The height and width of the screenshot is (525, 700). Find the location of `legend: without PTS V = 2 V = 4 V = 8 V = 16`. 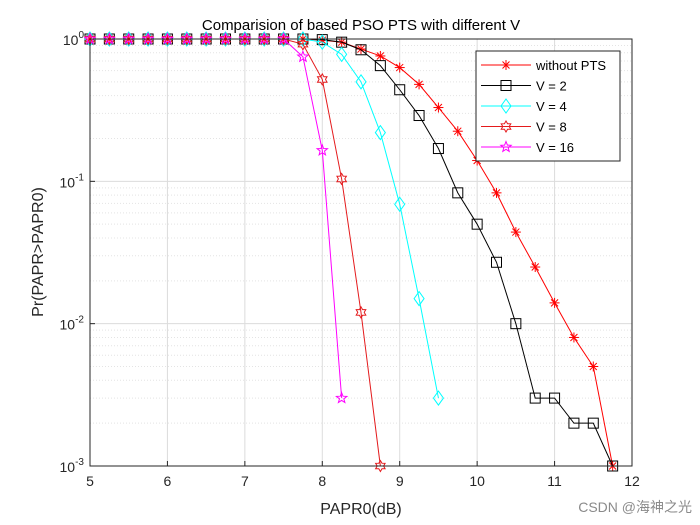

legend: without PTS V = 2 V = 4 V = 8 V = 16 is located at coordinates (548, 106).